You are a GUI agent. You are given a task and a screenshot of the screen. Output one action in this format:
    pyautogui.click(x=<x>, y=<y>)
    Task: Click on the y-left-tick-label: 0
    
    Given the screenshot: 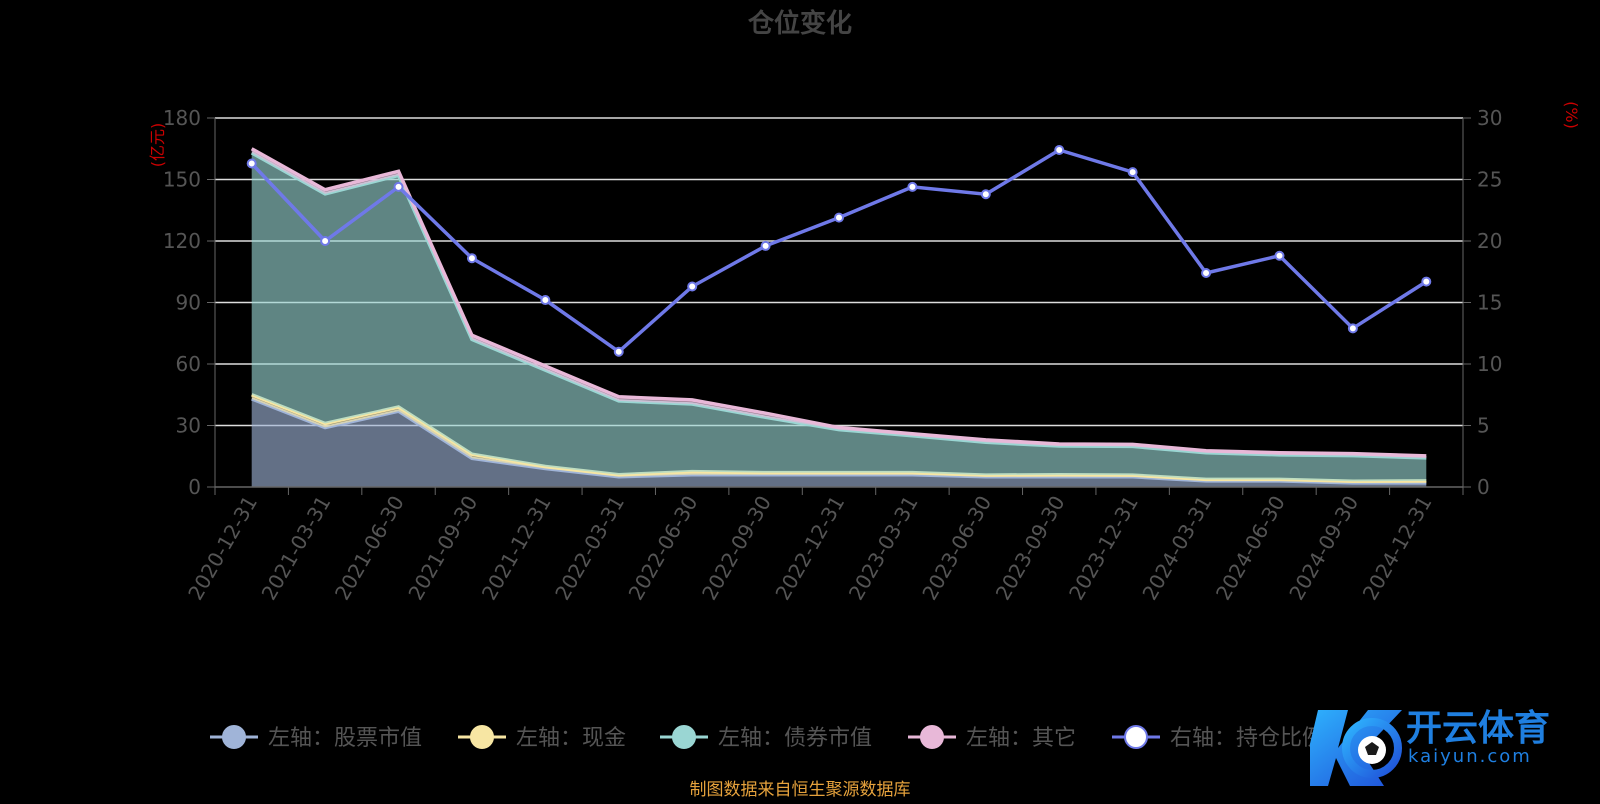 What is the action you would take?
    pyautogui.click(x=194, y=487)
    